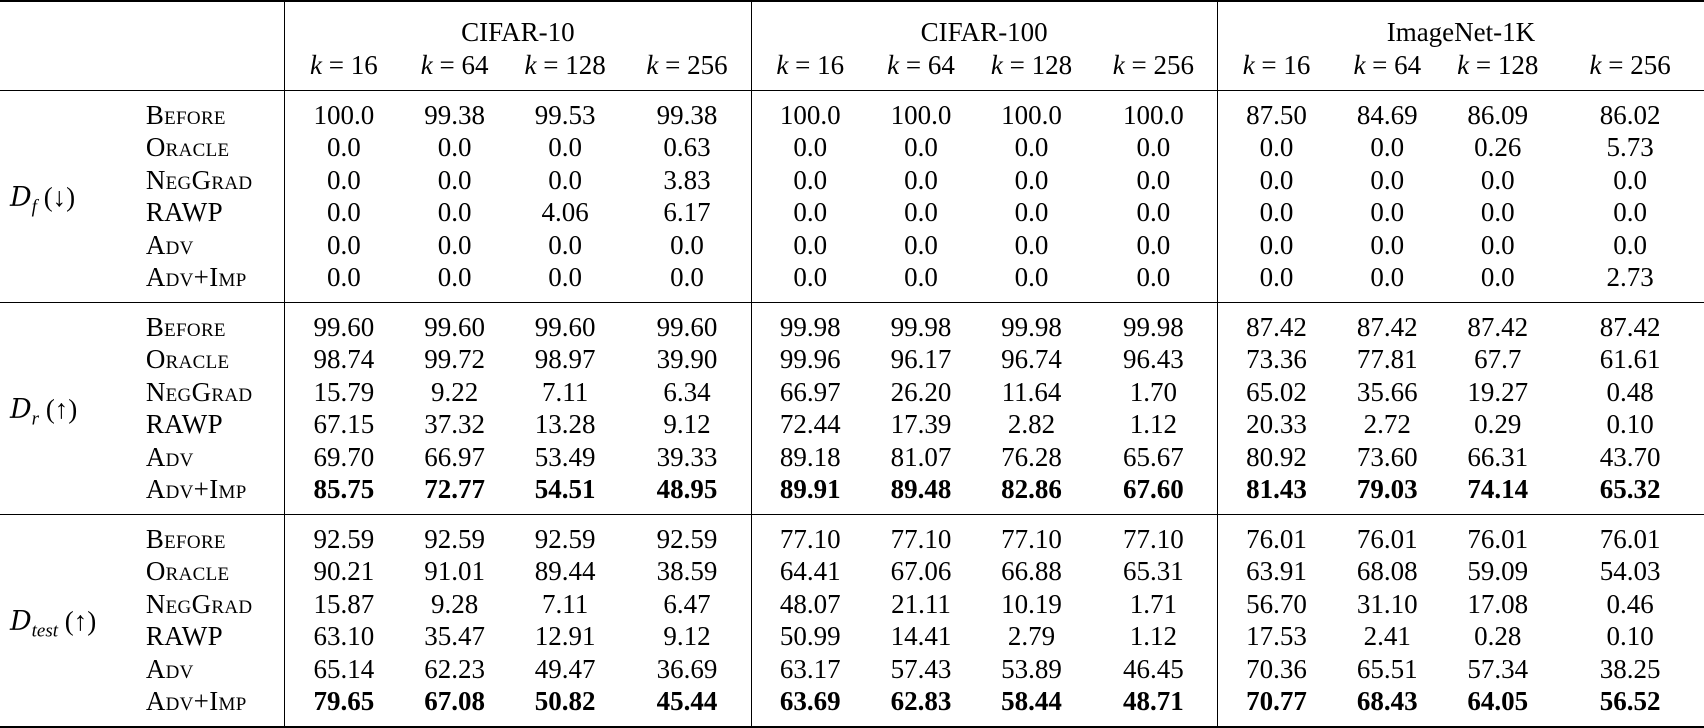 This screenshot has width=1704, height=728. What do you see at coordinates (209, 23) in the screenshot?
I see `header-blank-method` at bounding box center [209, 23].